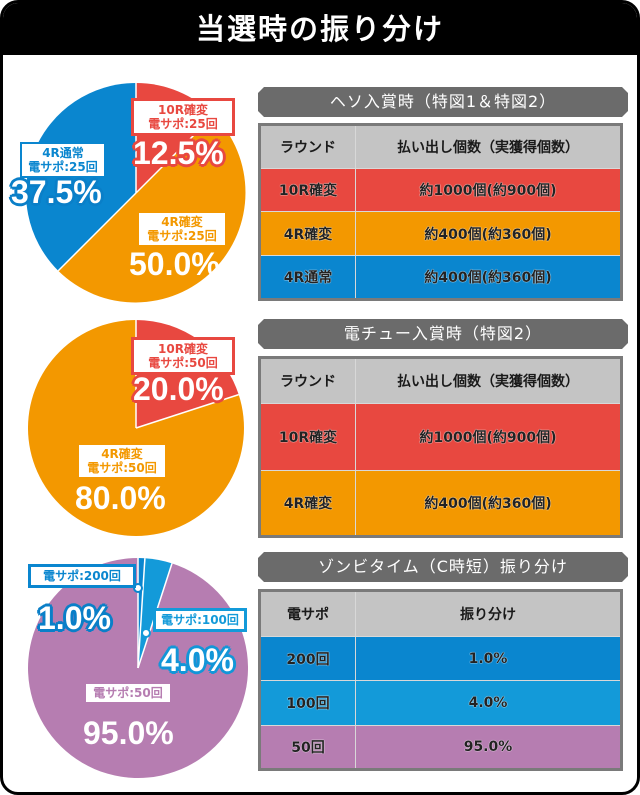  I want to click on table-row: 100回 4.0%, so click(440, 703).